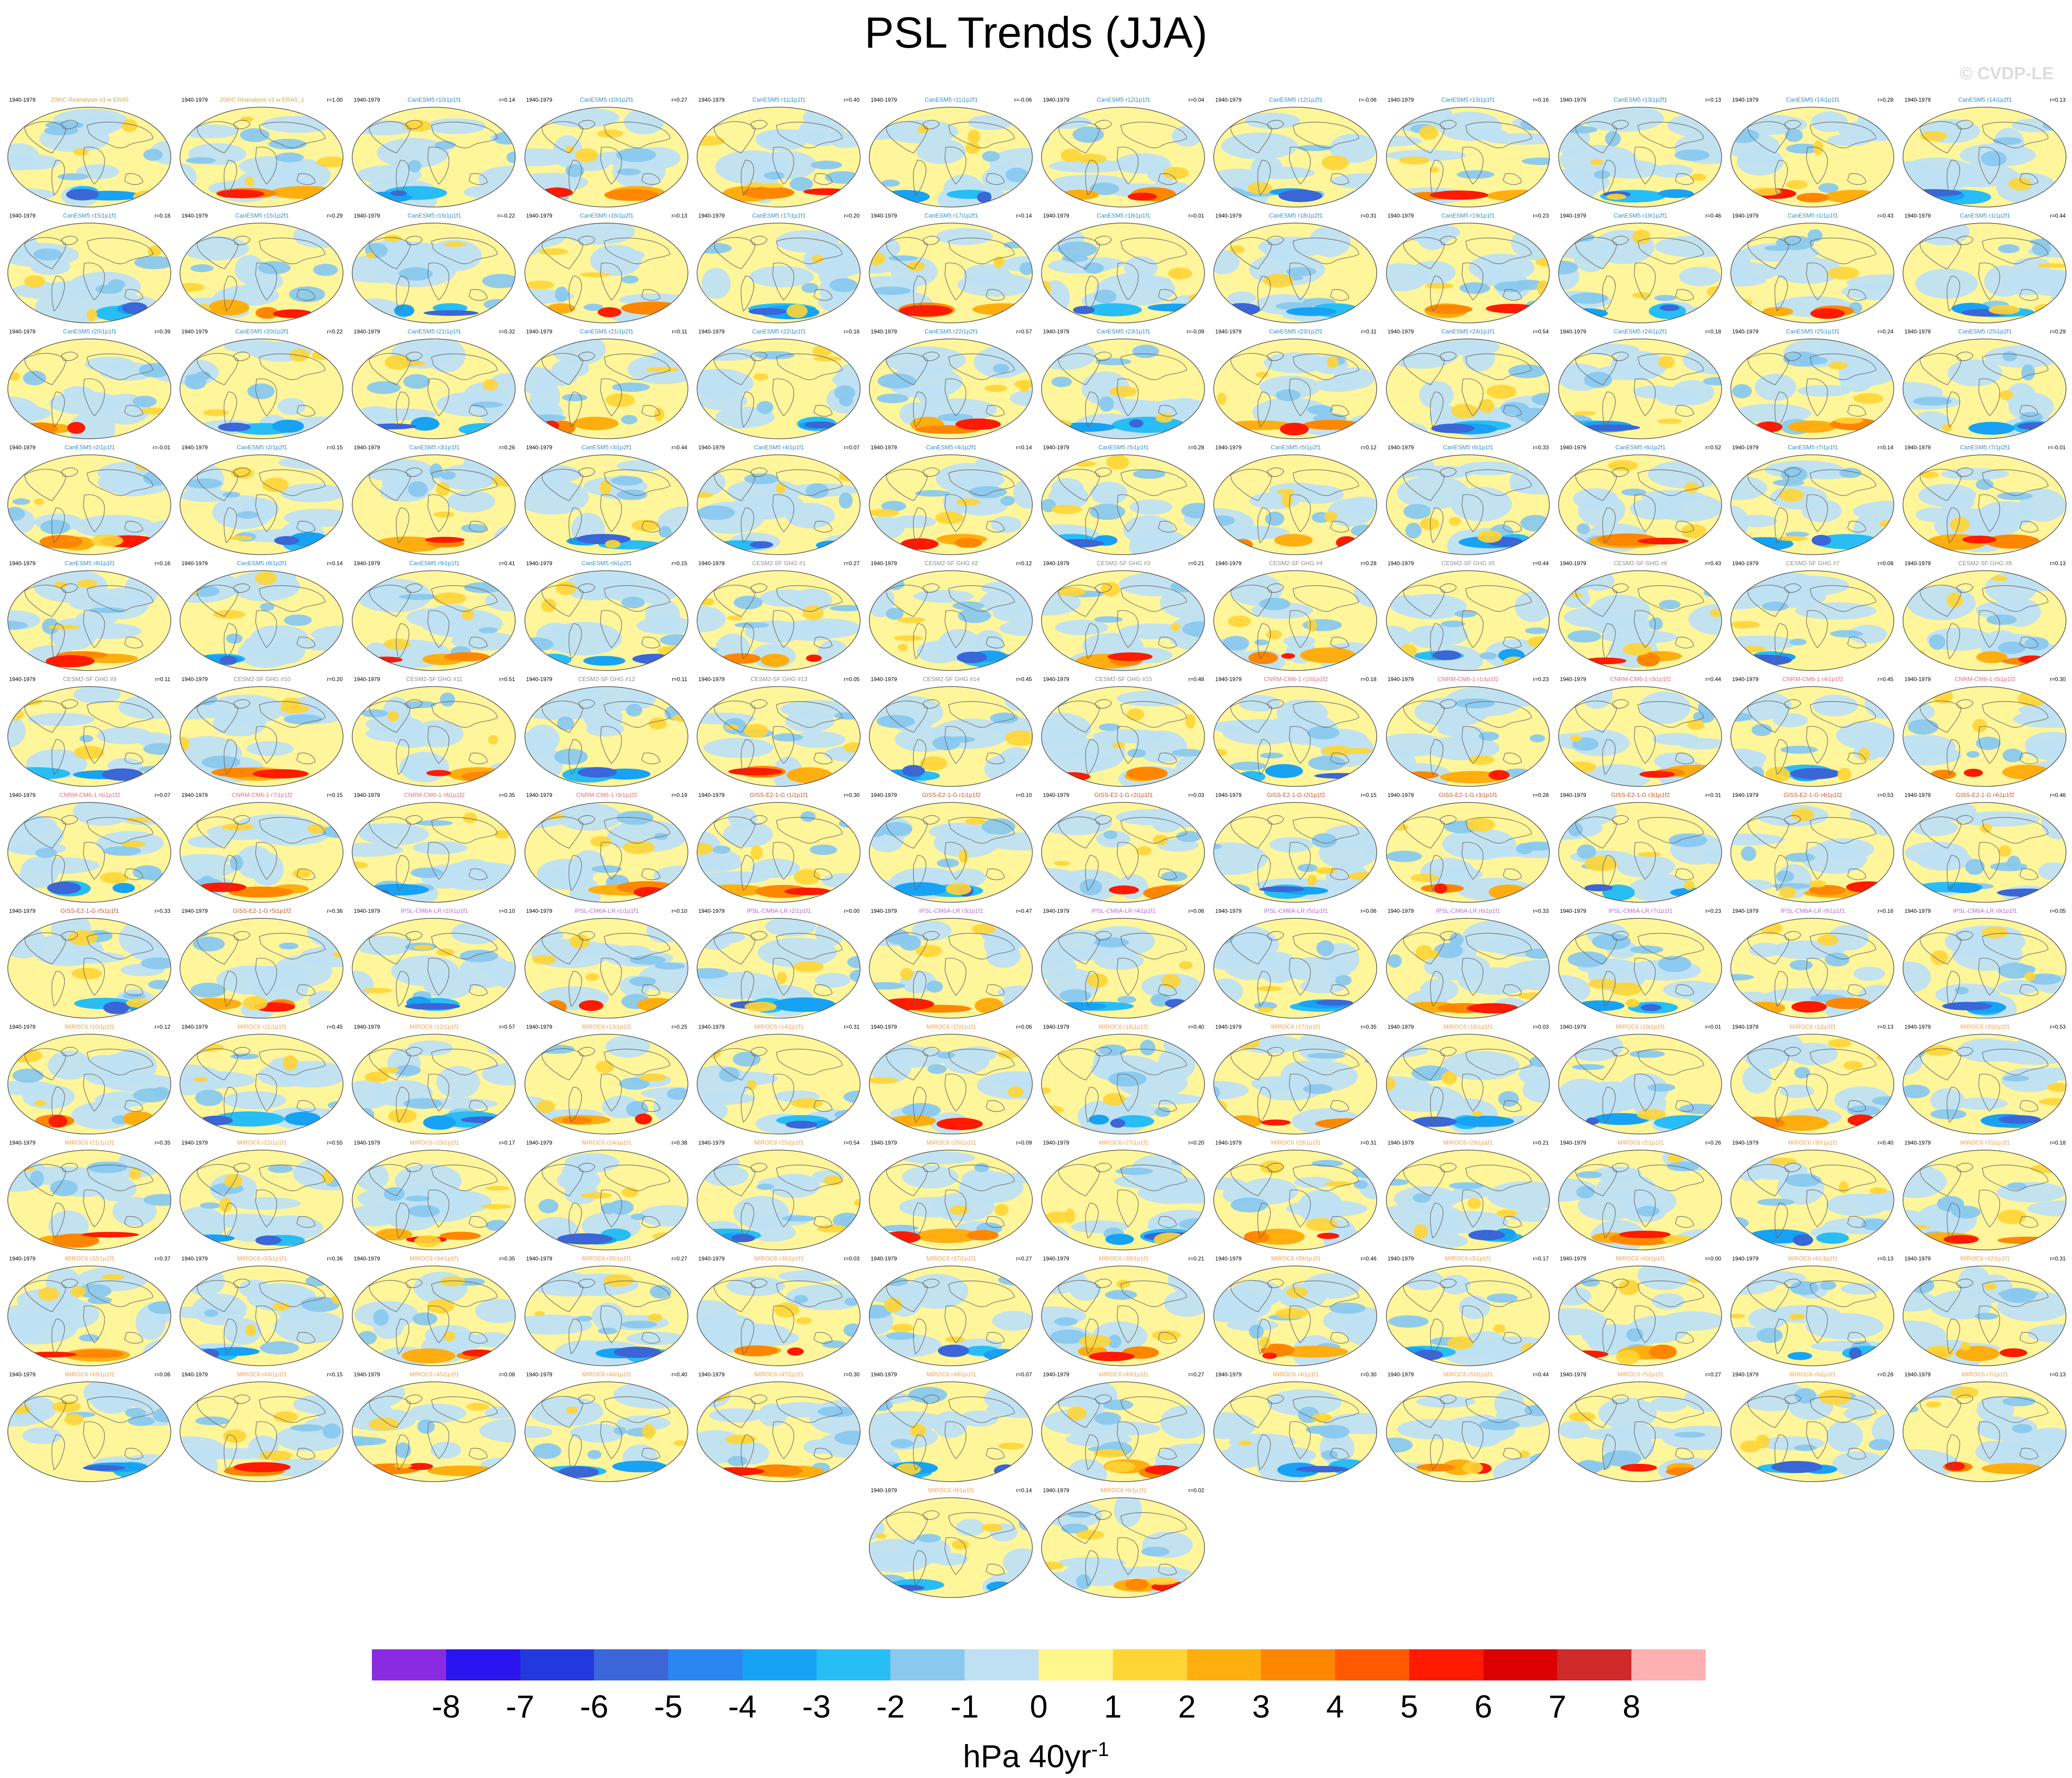 Image resolution: width=2072 pixels, height=1778 pixels. I want to click on map-panel: MIROC6 r26i1p1f1 1940-1979 r=0.09, so click(951, 1196).